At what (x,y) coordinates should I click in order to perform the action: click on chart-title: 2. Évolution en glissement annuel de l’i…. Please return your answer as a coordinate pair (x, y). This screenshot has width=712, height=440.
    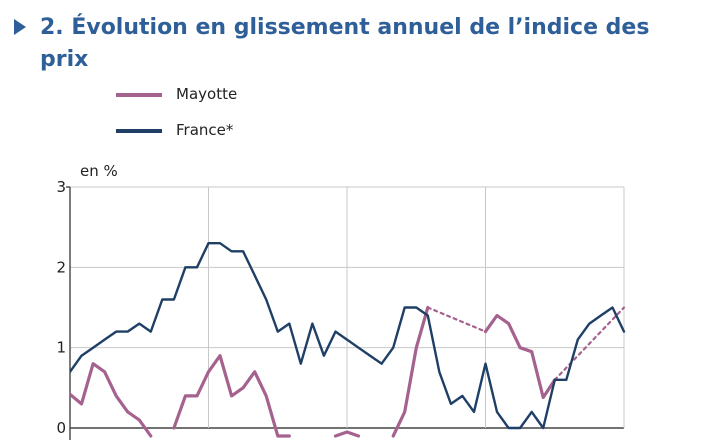
    Looking at the image, I should click on (345, 43).